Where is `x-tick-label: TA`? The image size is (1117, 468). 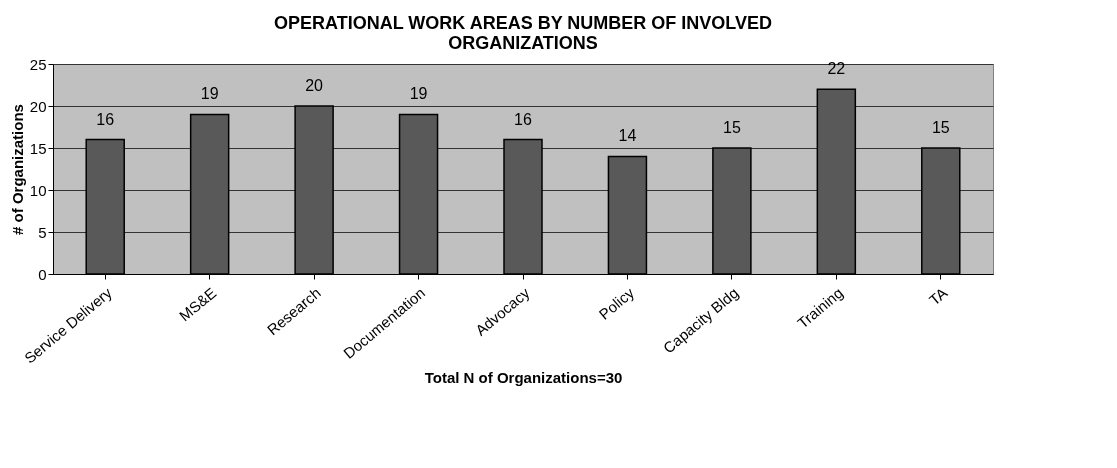 x-tick-label: TA is located at coordinates (938, 296).